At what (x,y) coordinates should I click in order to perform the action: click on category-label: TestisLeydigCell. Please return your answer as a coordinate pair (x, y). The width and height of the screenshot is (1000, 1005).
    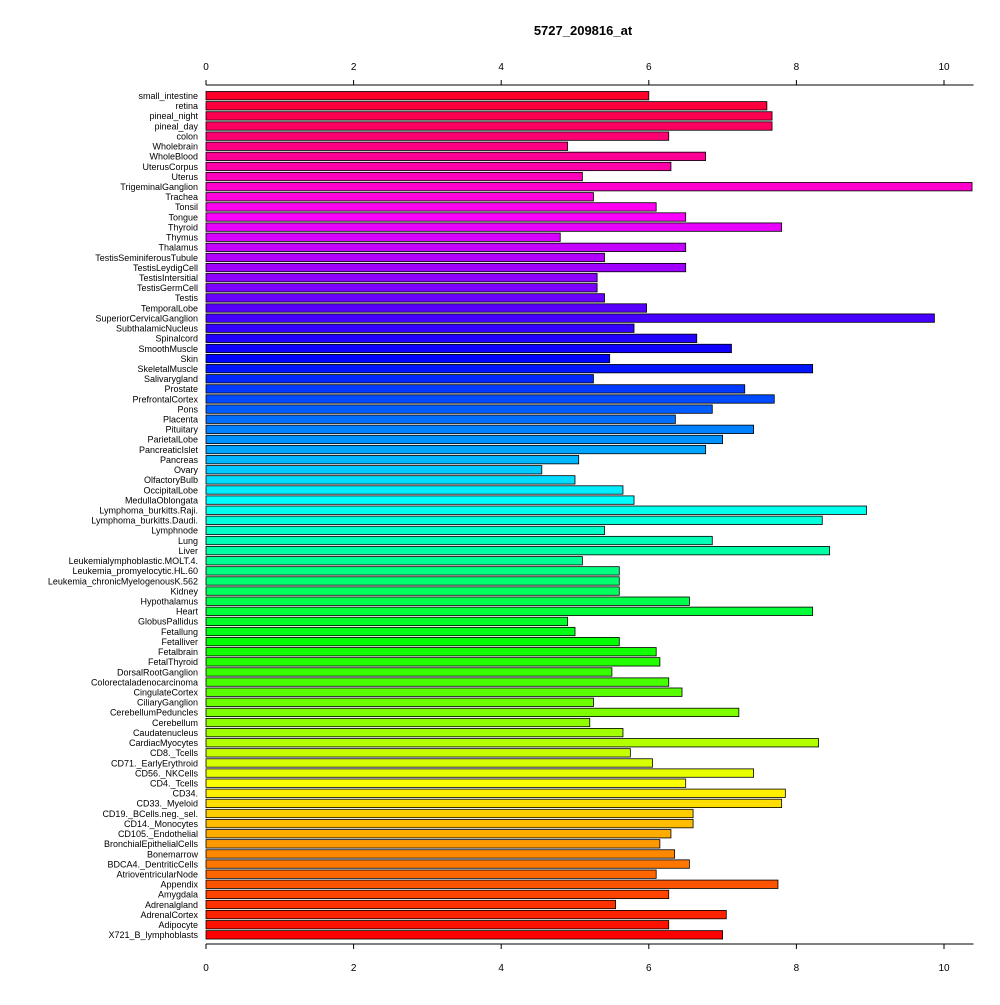
    Looking at the image, I should click on (165, 268).